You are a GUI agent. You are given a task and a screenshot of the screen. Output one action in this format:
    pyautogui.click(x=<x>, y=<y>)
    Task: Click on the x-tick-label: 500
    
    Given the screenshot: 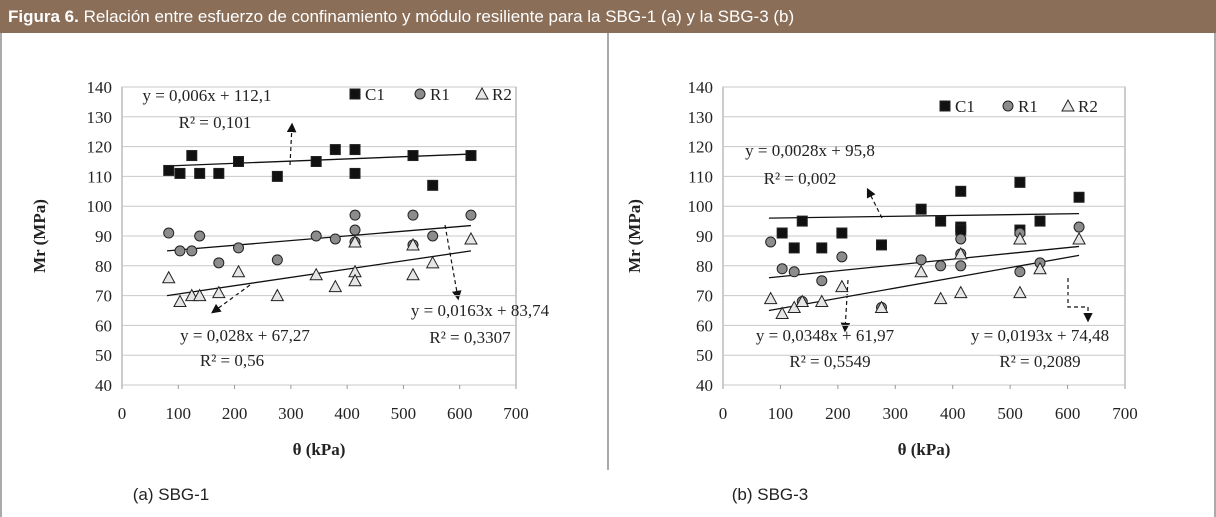 What is the action you would take?
    pyautogui.click(x=1010, y=413)
    